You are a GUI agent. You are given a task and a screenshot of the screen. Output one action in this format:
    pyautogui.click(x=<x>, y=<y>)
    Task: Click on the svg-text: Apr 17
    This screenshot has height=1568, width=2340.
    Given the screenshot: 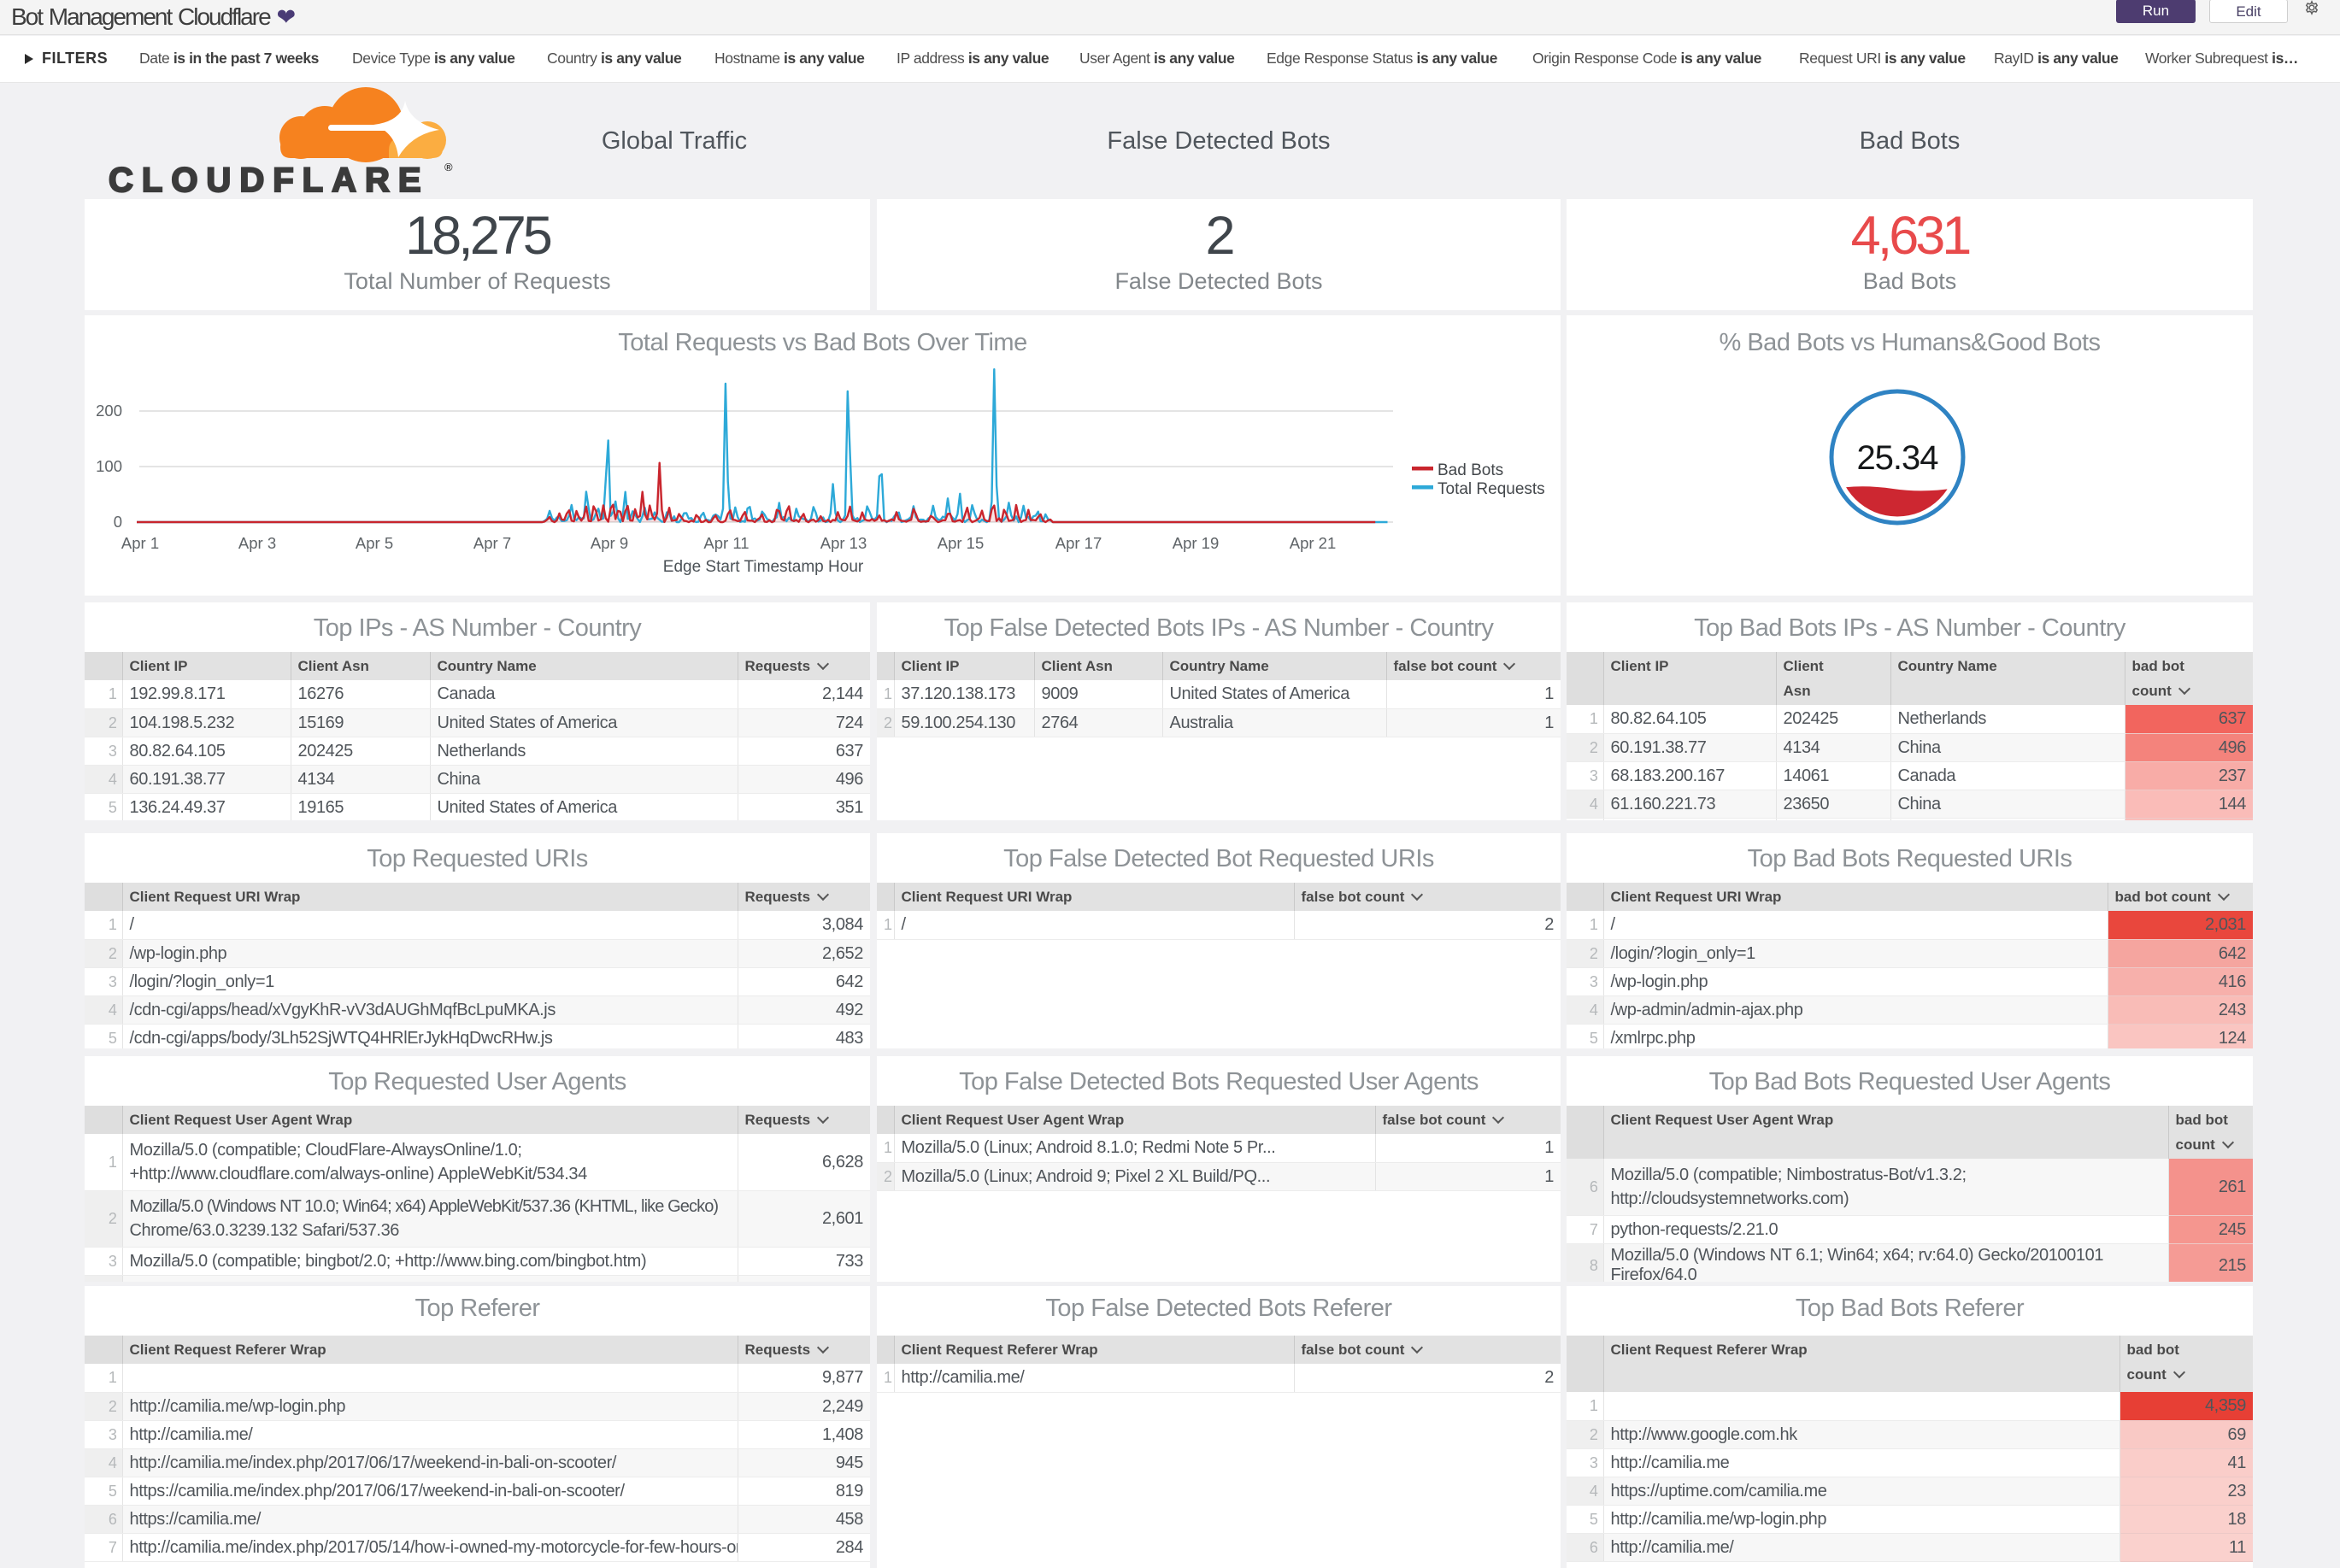 What is the action you would take?
    pyautogui.click(x=1078, y=543)
    